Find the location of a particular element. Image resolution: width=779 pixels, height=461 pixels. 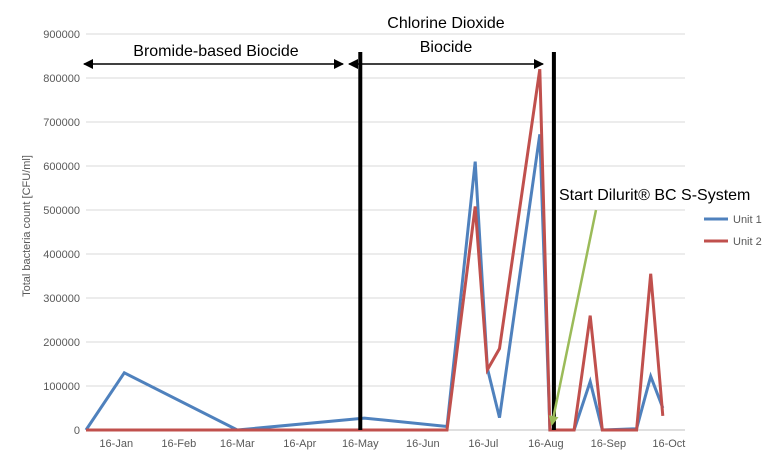

legend-item-unit-2: Unit 2 is located at coordinates (733, 242).